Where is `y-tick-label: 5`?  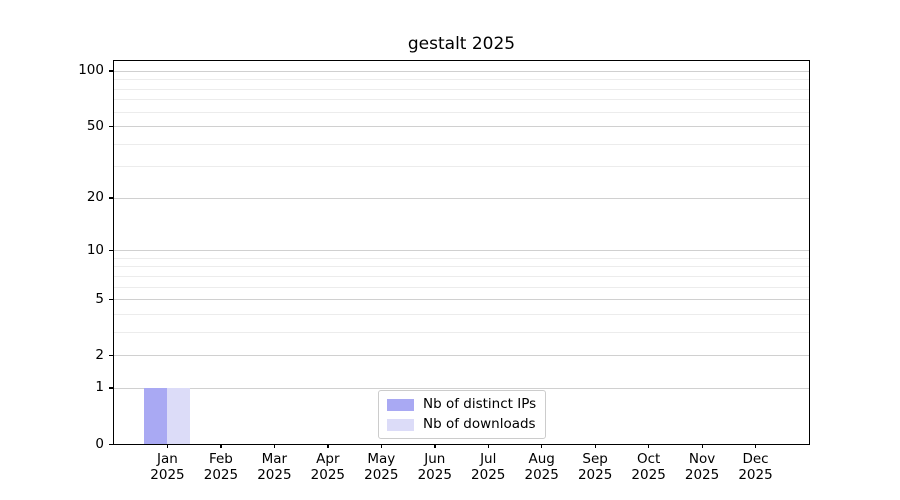
y-tick-label: 5 is located at coordinates (99, 298).